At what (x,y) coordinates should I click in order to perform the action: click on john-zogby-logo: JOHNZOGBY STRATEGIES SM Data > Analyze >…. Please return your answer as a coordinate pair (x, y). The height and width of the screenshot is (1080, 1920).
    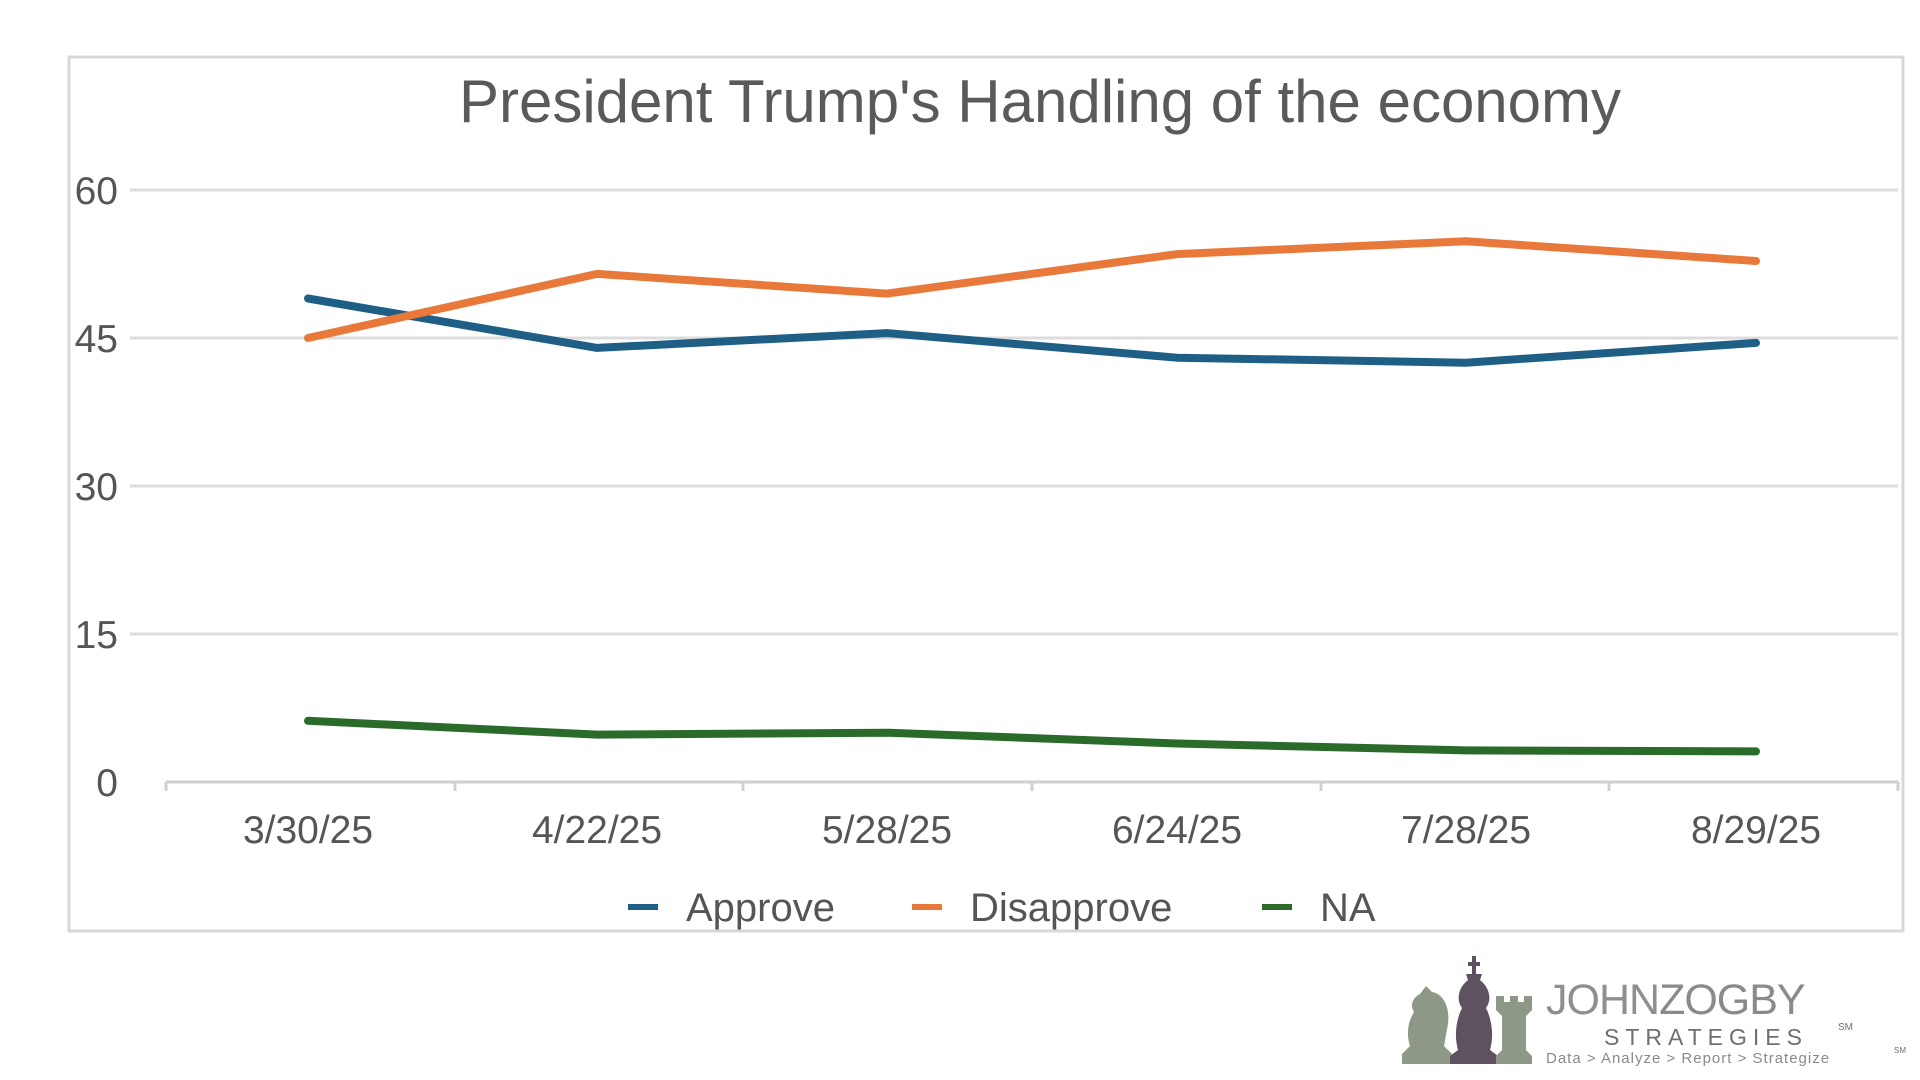
    Looking at the image, I should click on (1652, 1006).